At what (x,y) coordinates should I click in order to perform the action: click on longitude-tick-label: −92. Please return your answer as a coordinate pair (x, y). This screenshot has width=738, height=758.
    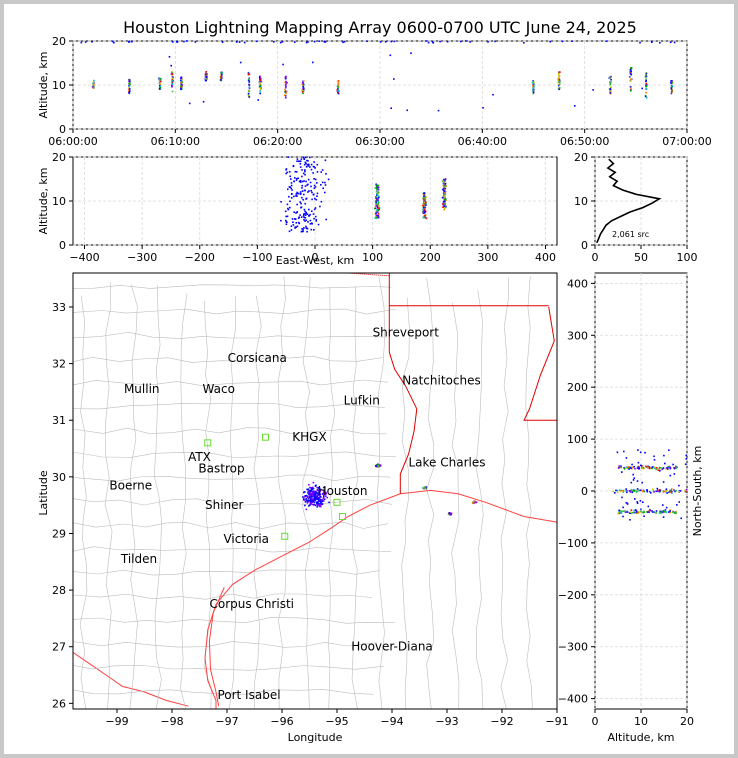
    Looking at the image, I should click on (501, 721).